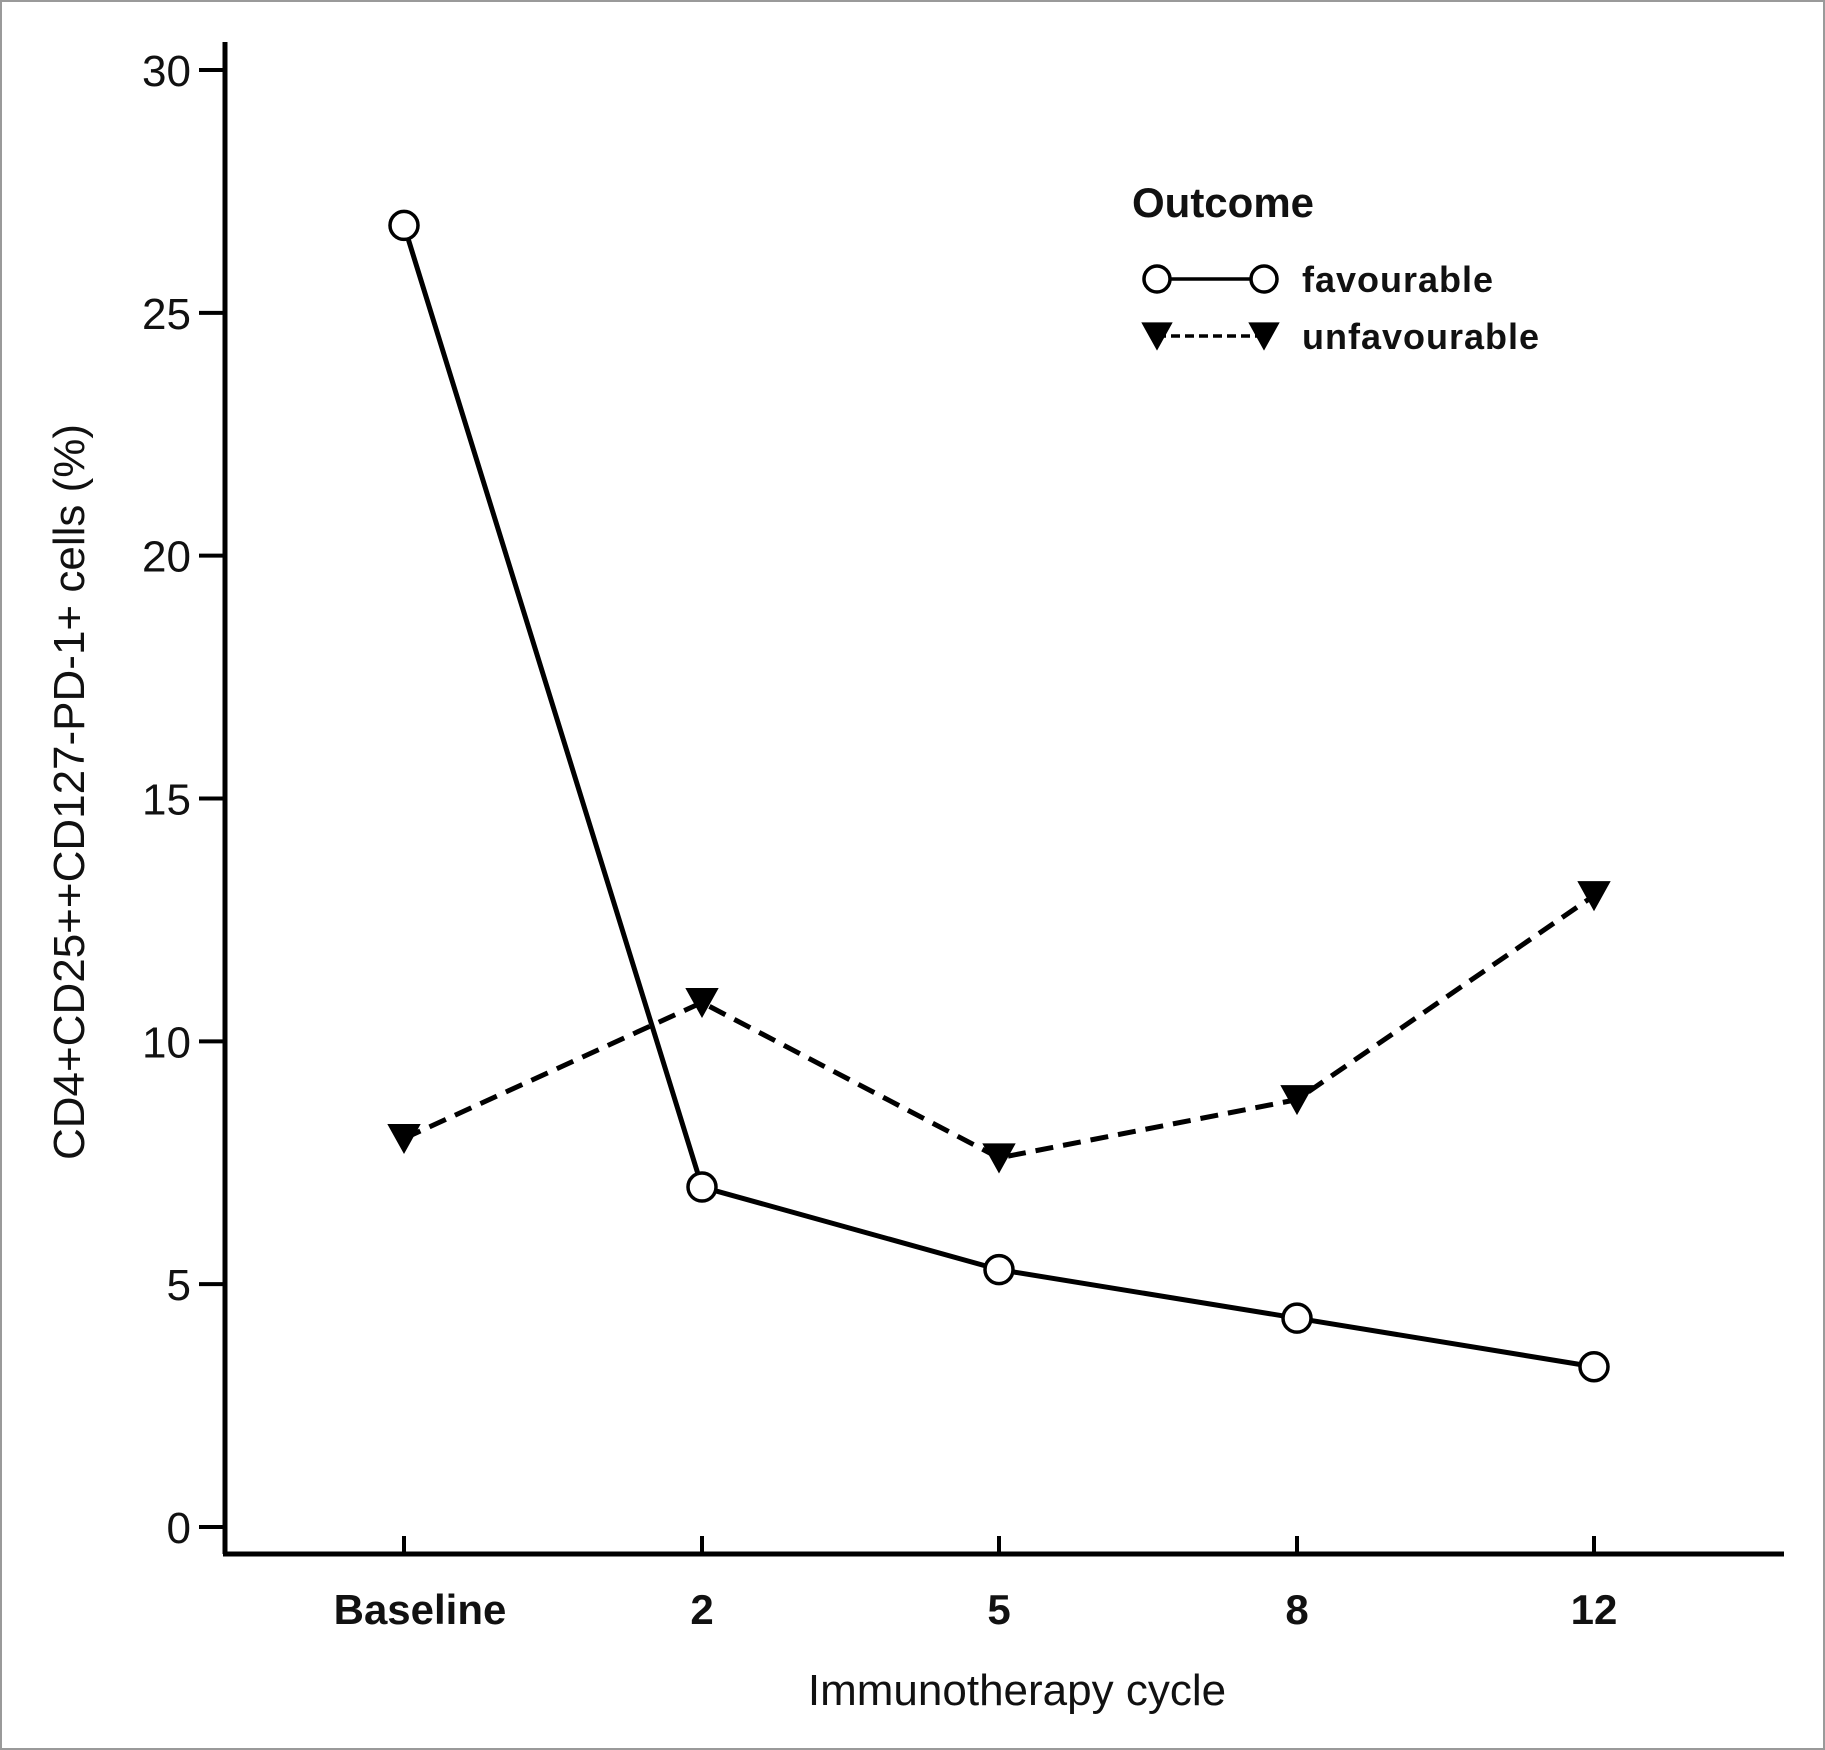  Describe the element at coordinates (69, 792) in the screenshot. I see `y-axis-title: CD4+CD25++CD127-PD-1+ cells (%)` at that location.